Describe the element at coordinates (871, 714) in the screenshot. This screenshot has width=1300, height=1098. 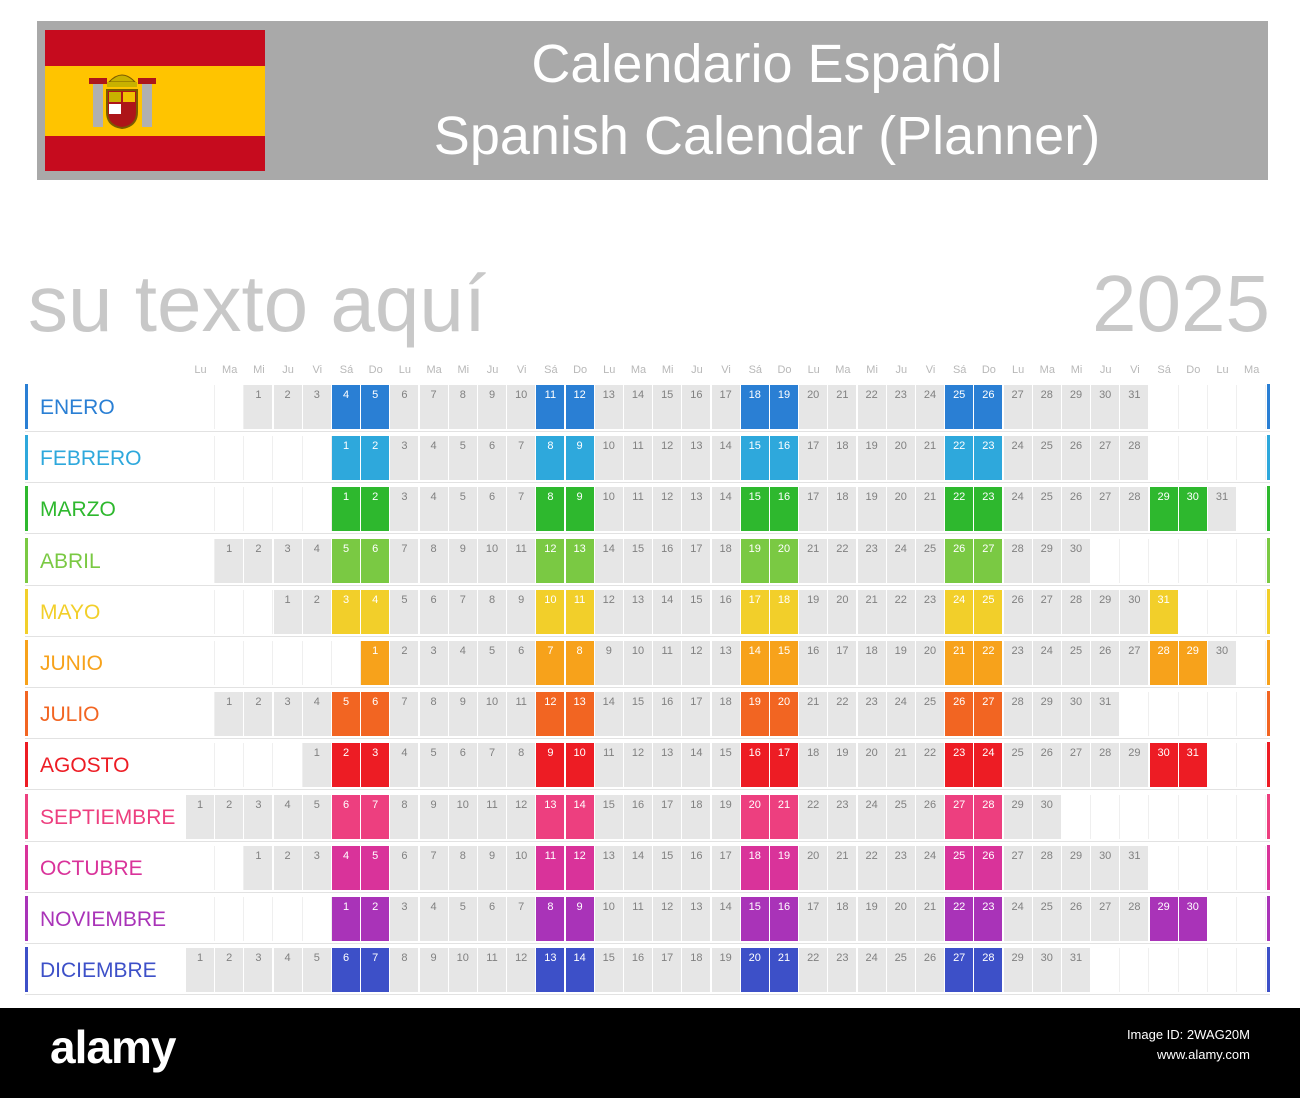
I see `day-cell: 23` at that location.